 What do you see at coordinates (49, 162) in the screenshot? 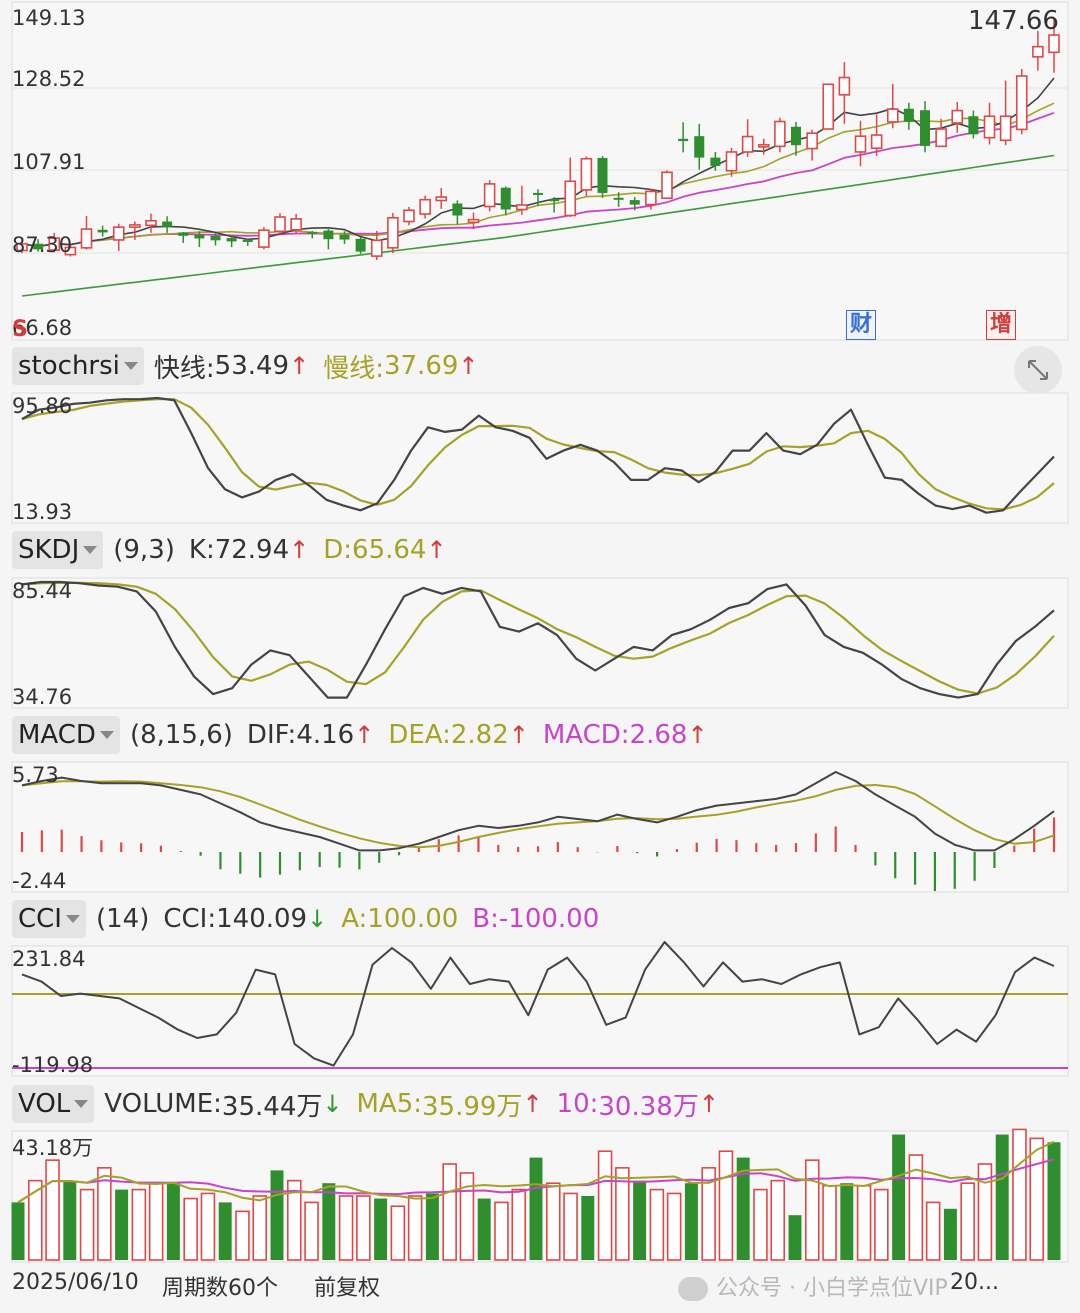
I see `price-axis-label-3: 107.91` at bounding box center [49, 162].